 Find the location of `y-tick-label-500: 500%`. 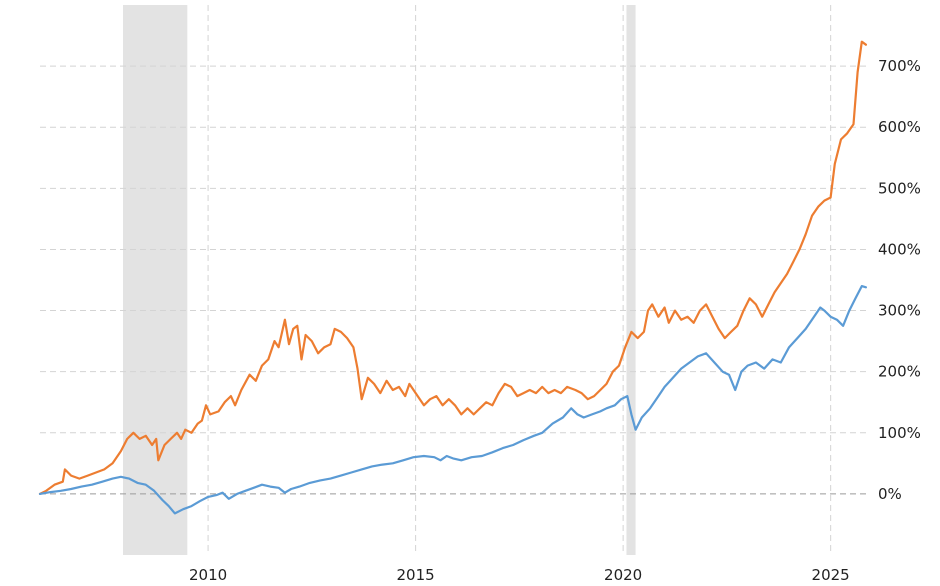

y-tick-label-500: 500% is located at coordinates (899, 188).